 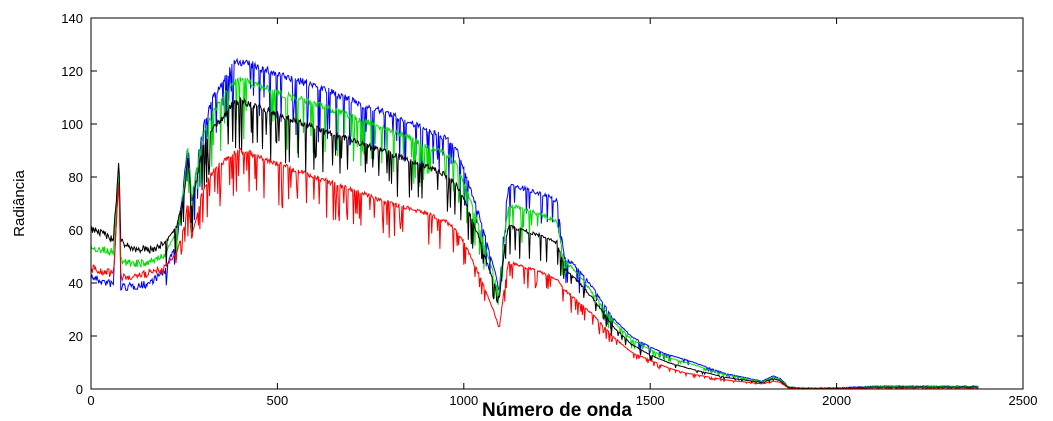 I want to click on y-tick-label: 80, so click(x=76, y=177).